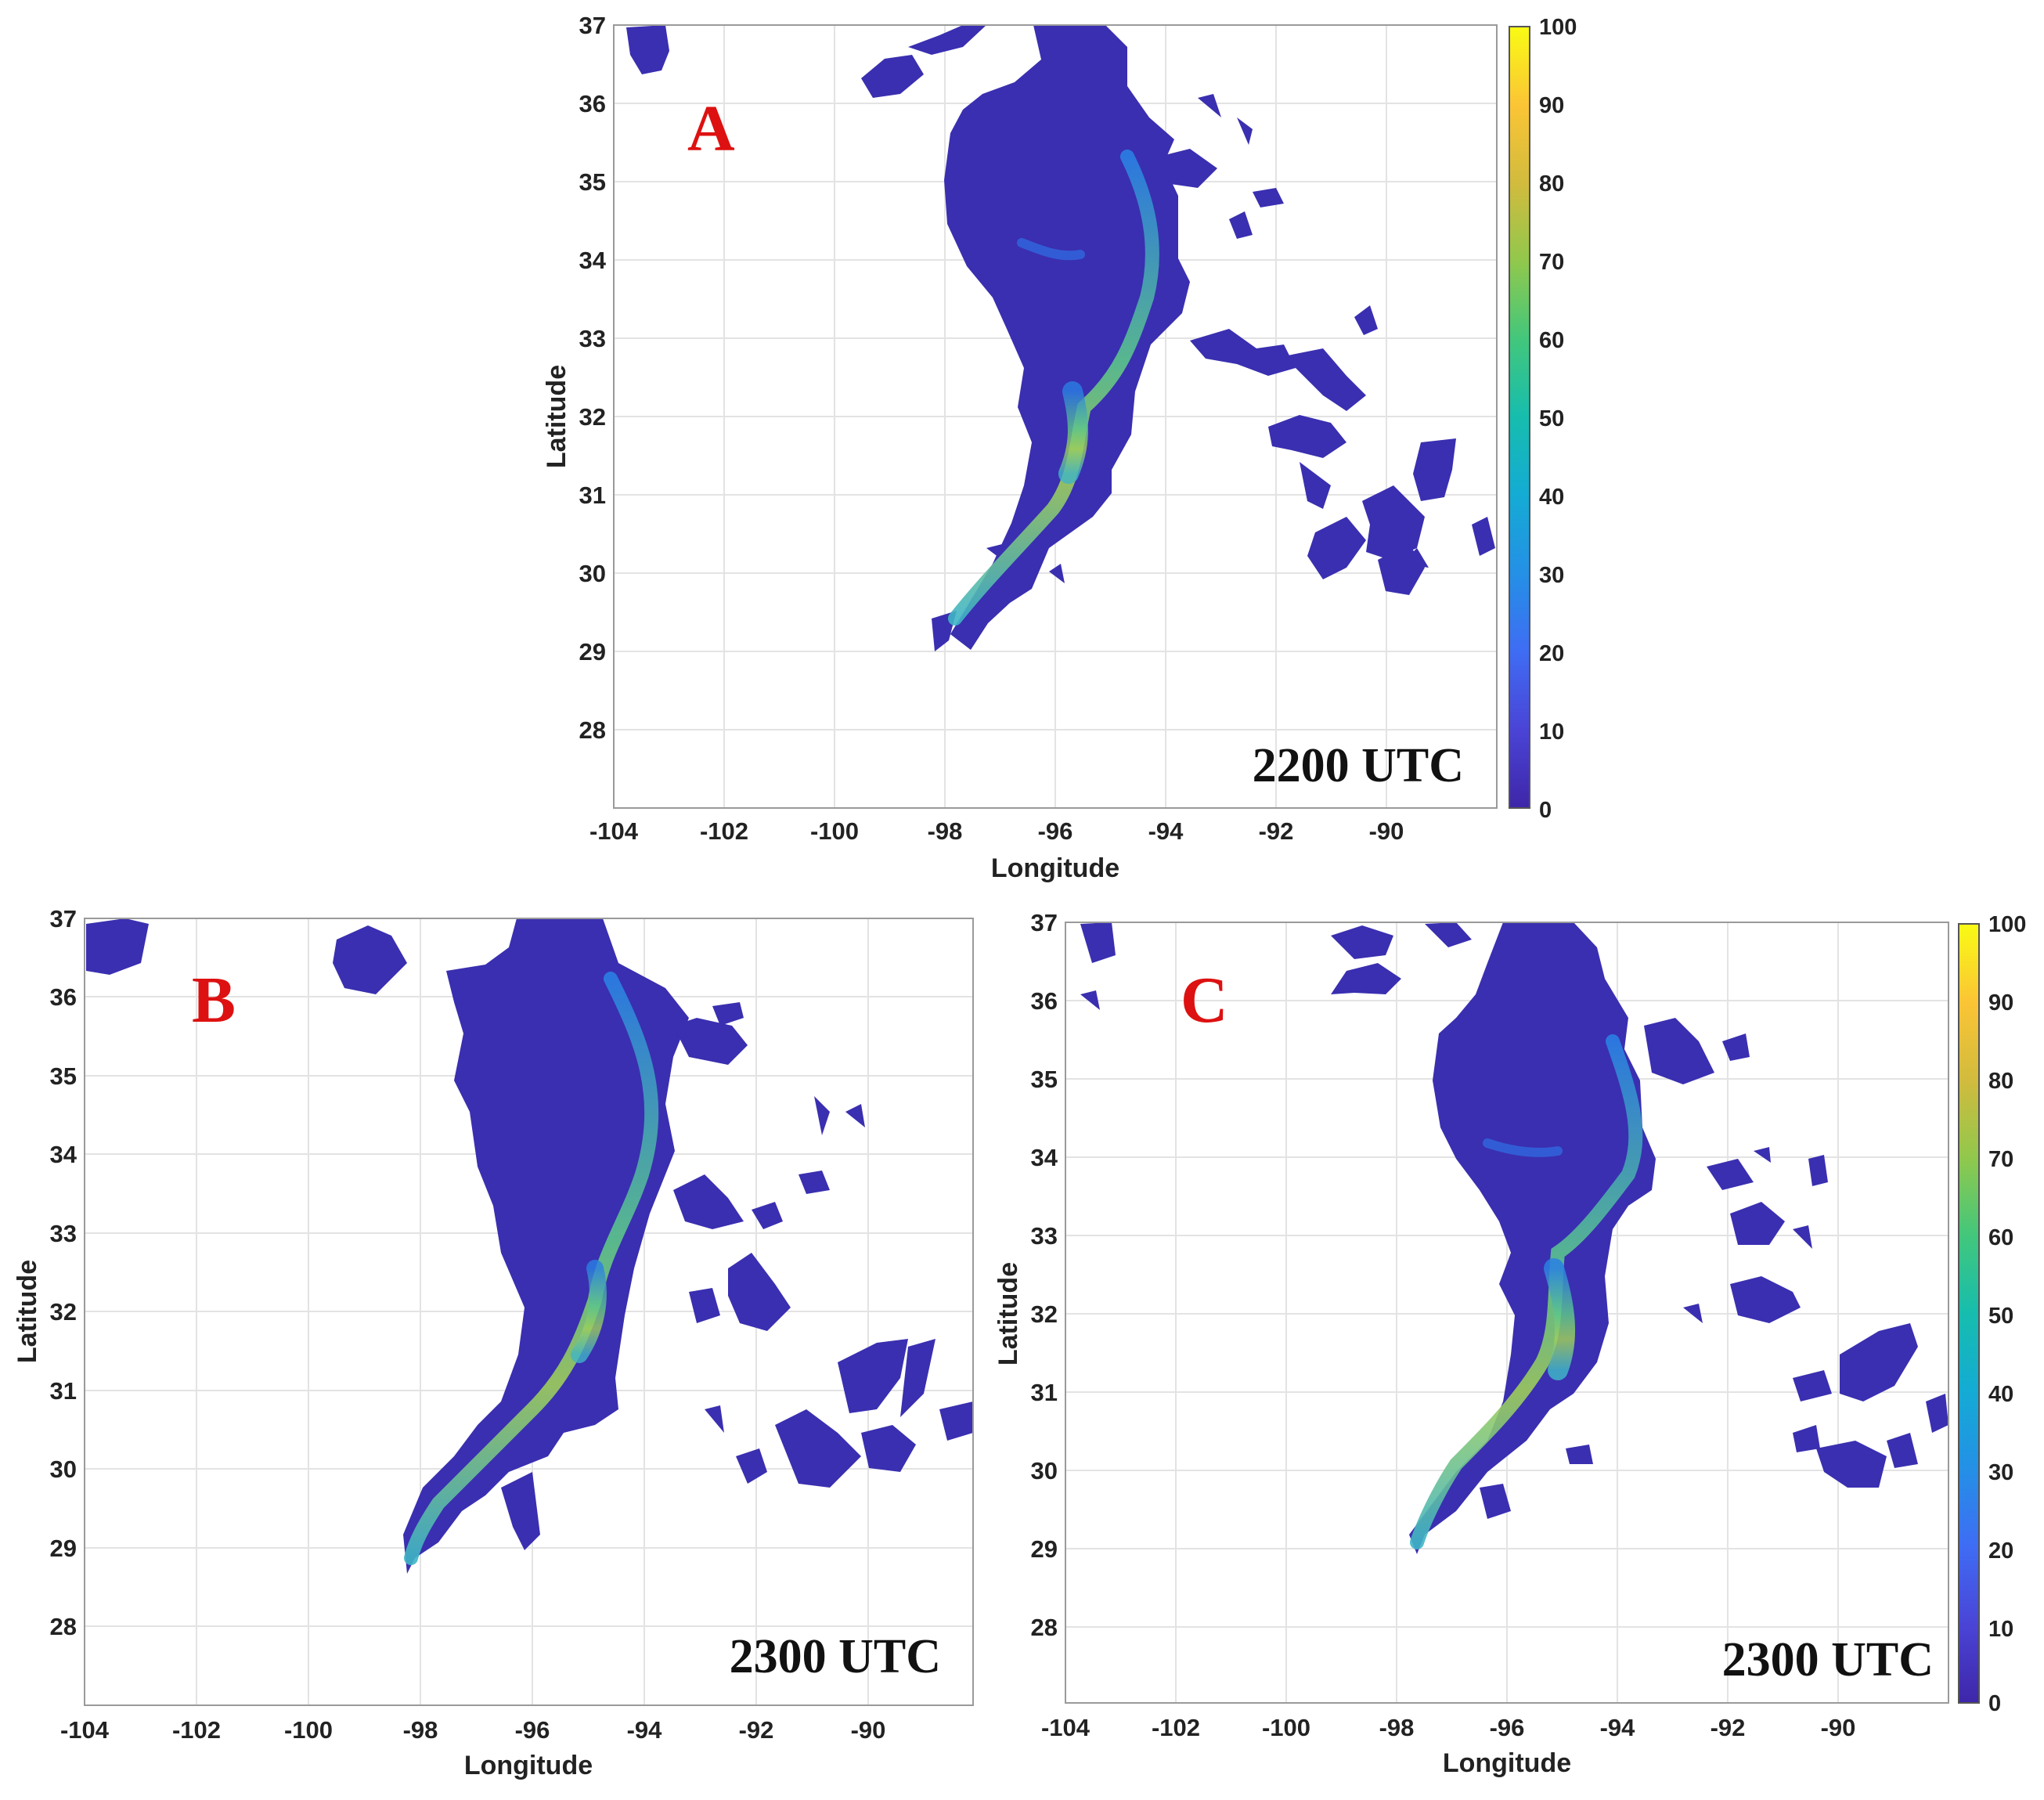 The width and height of the screenshot is (2044, 1800). I want to click on timestamp-label: 2300 UTC, so click(835, 1657).